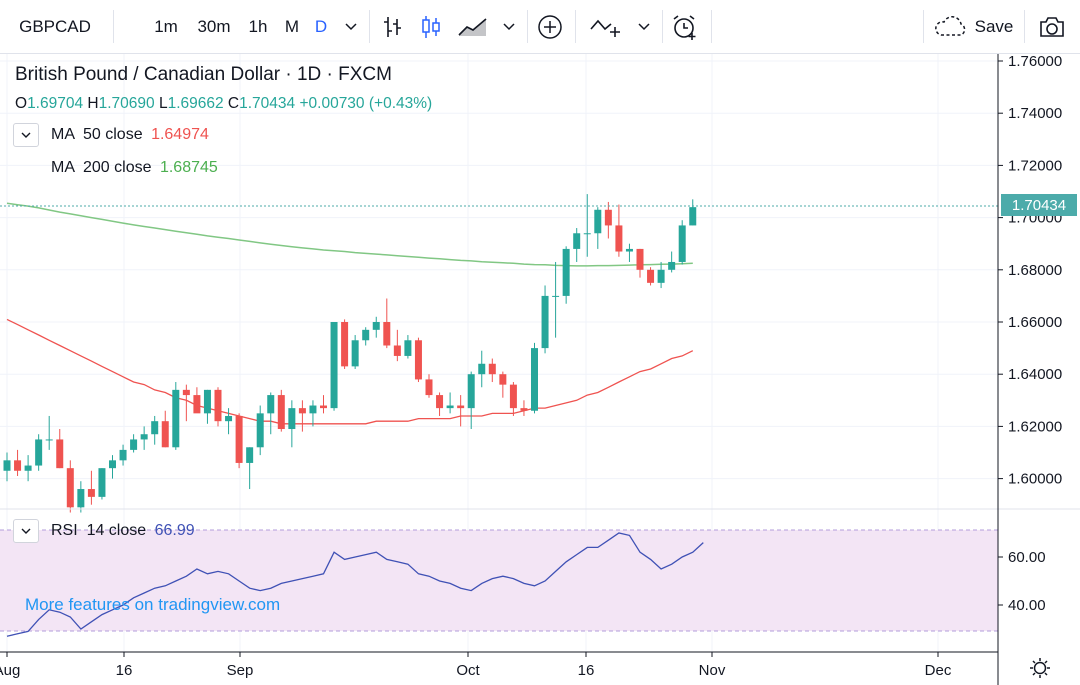 This screenshot has width=1080, height=685. I want to click on close-value: 1.70434, so click(267, 103).